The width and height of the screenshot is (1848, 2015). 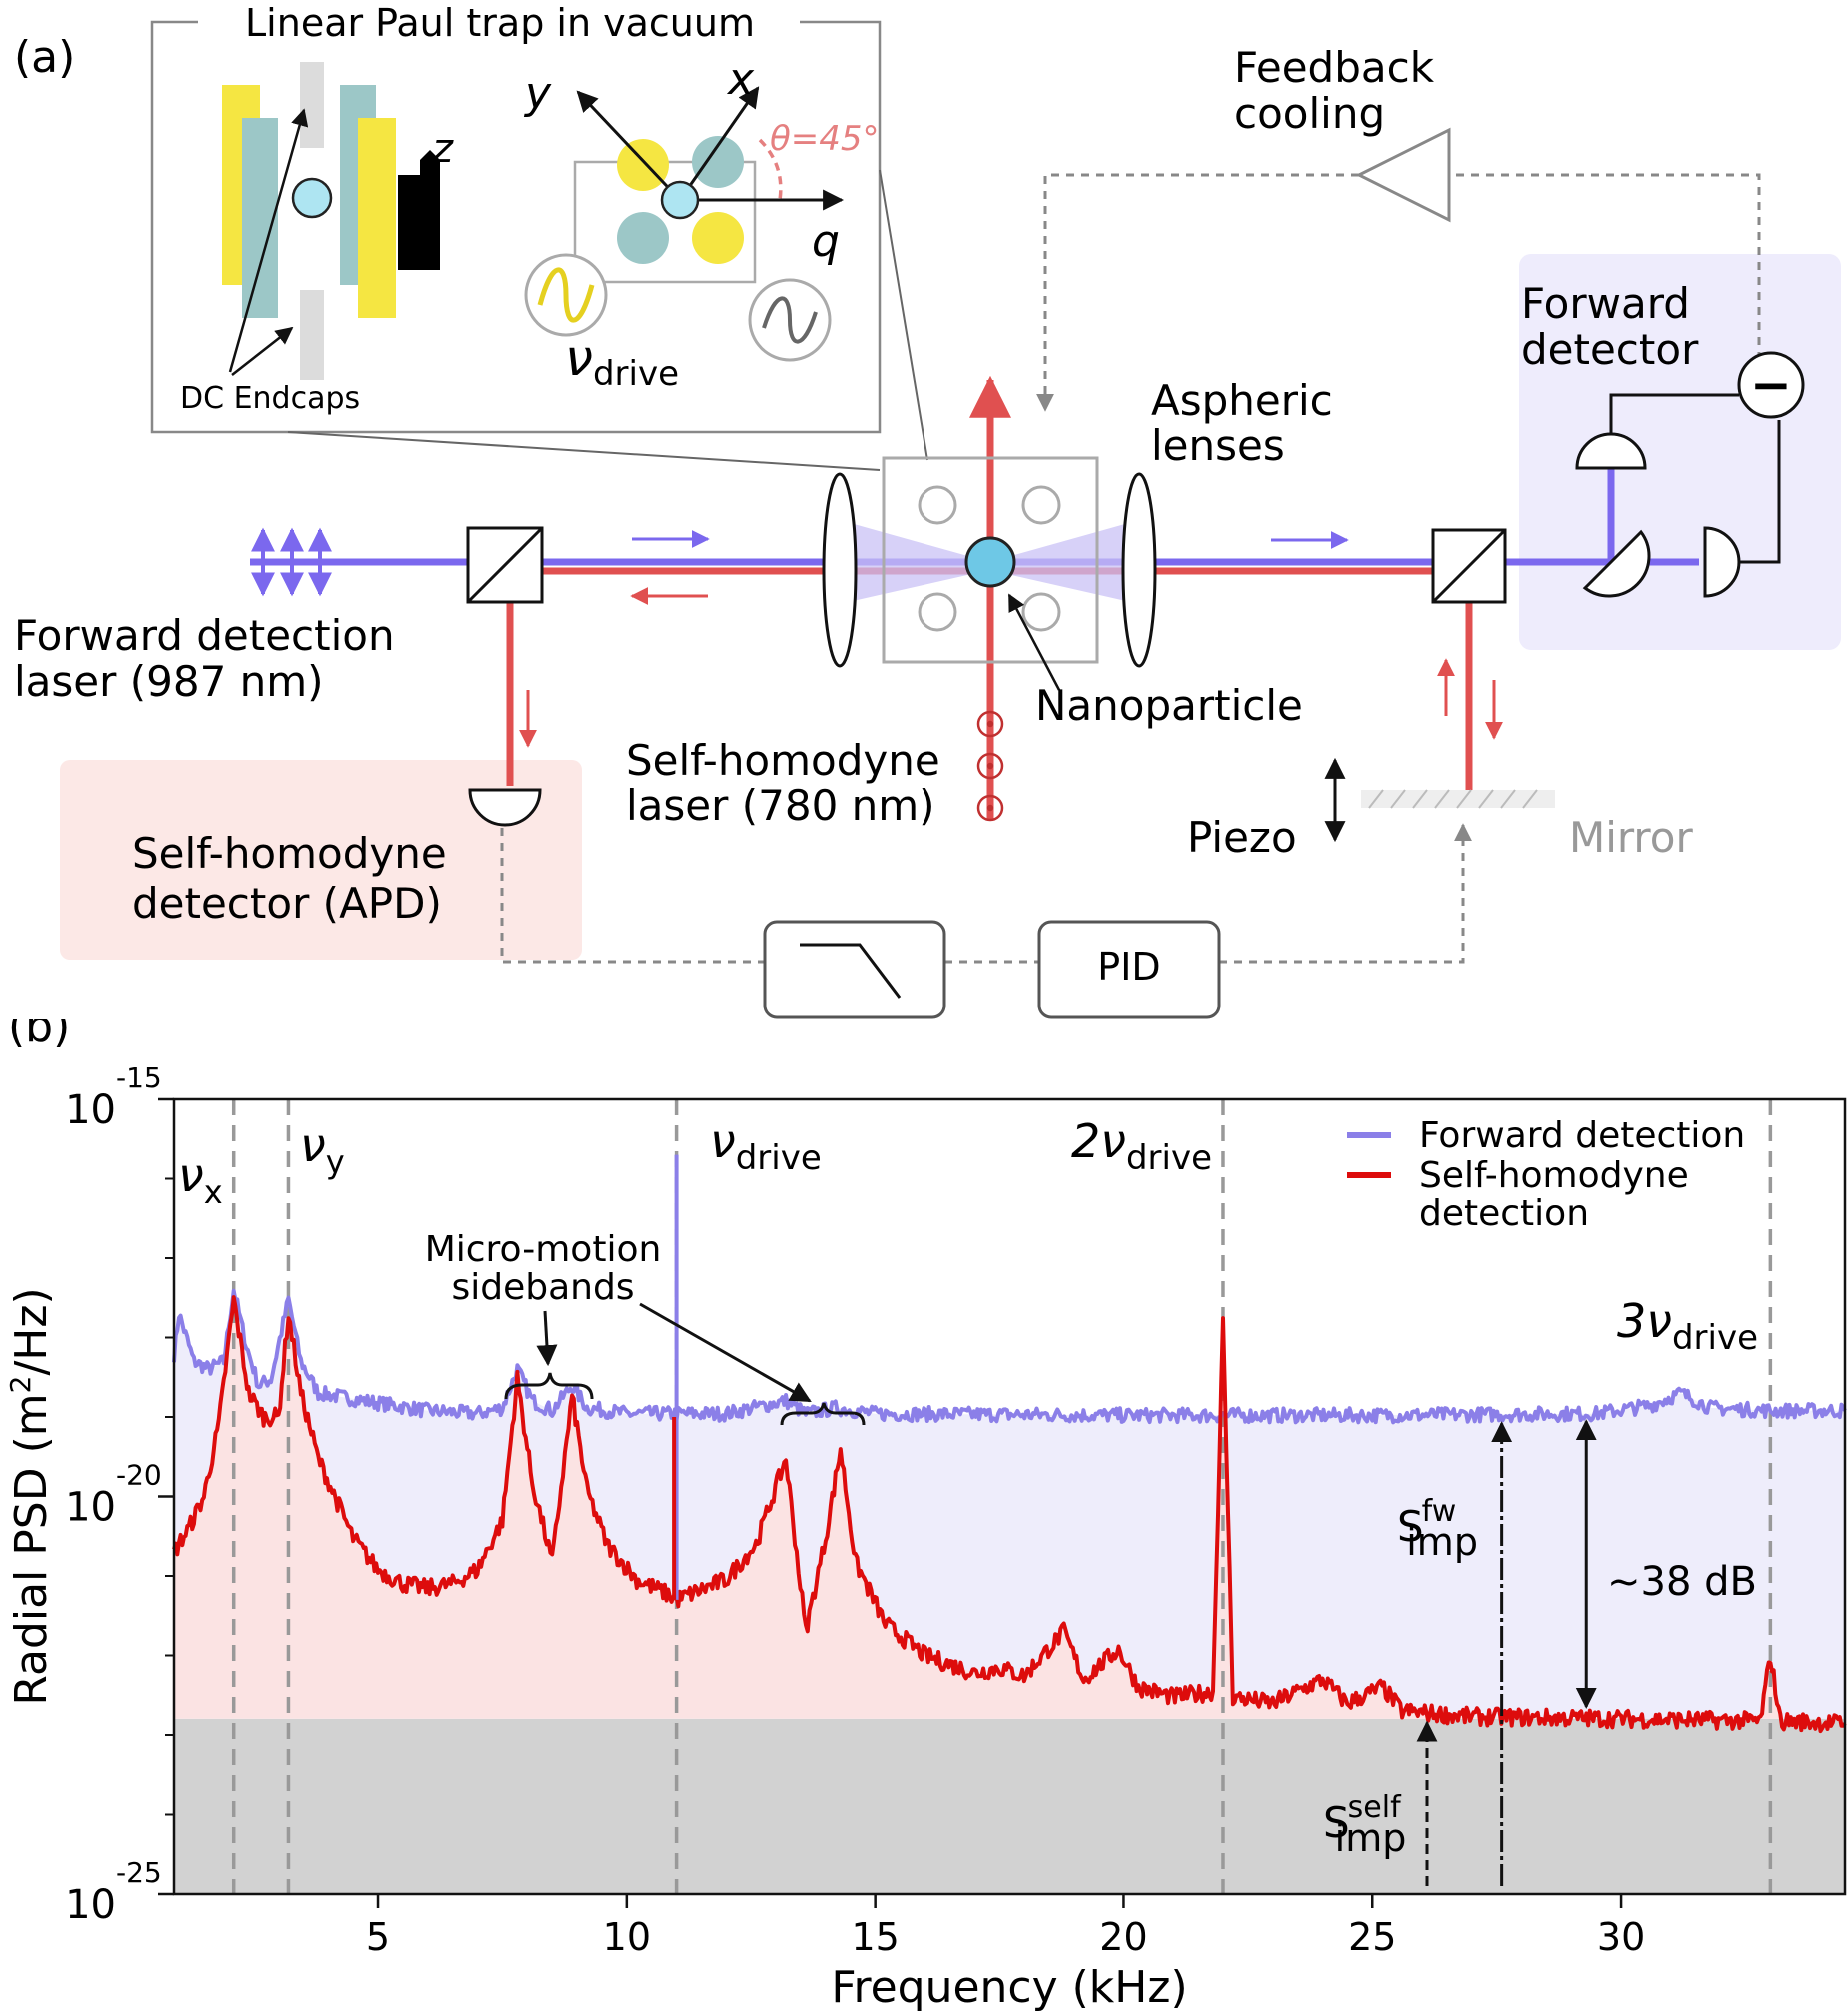 I want to click on y-tick-exp--15: -15, so click(x=139, y=1077).